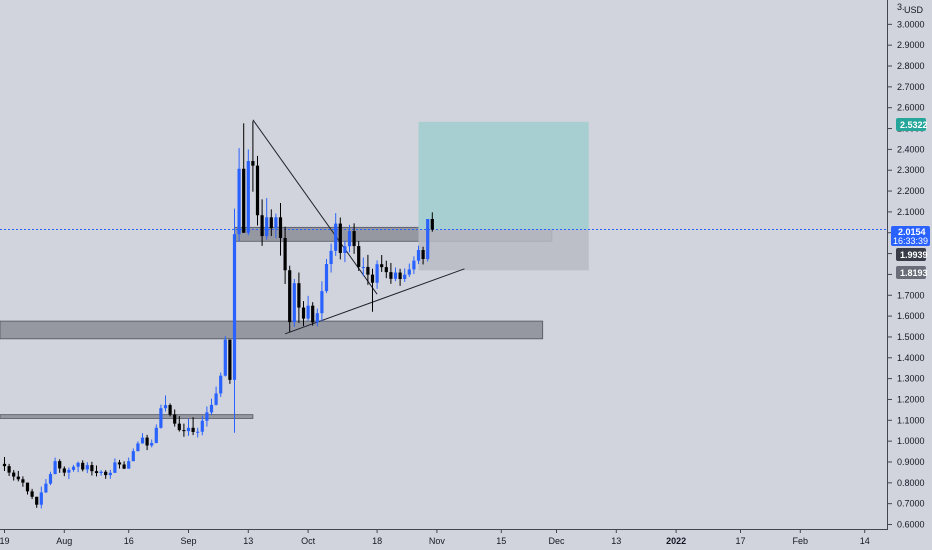 The image size is (932, 550). What do you see at coordinates (912, 232) in the screenshot?
I see `current-price-tag-text: 2.0154` at bounding box center [912, 232].